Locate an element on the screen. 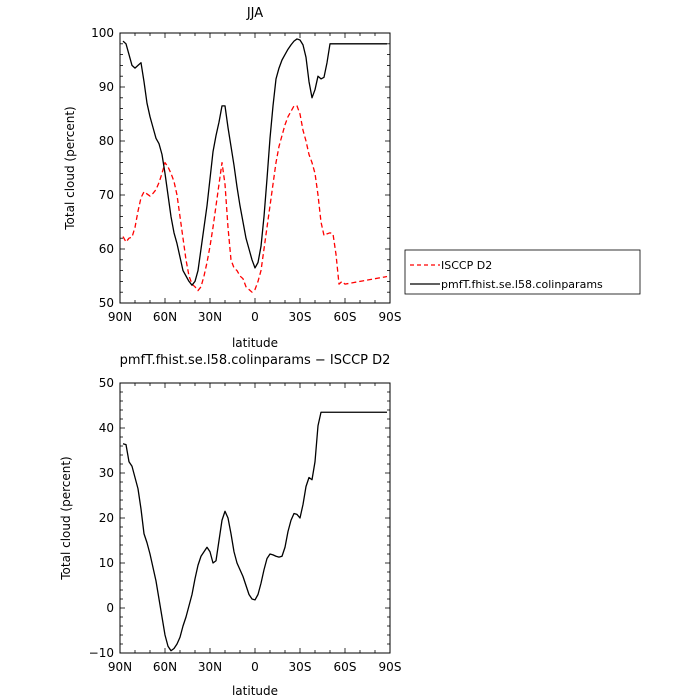 This screenshot has height=700, width=700. top-xtick-label: 0 is located at coordinates (255, 317).